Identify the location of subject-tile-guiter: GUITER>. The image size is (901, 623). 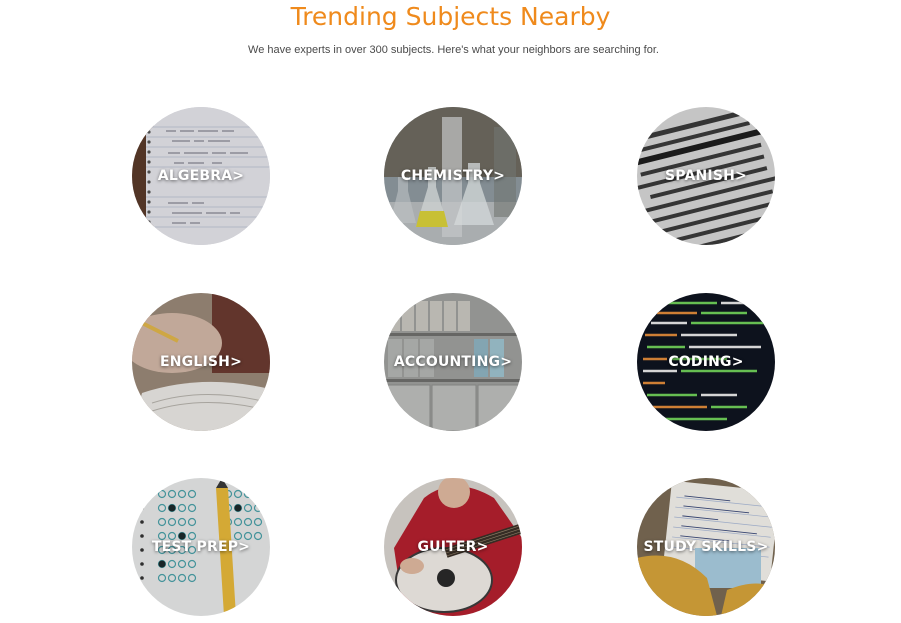
(453, 547).